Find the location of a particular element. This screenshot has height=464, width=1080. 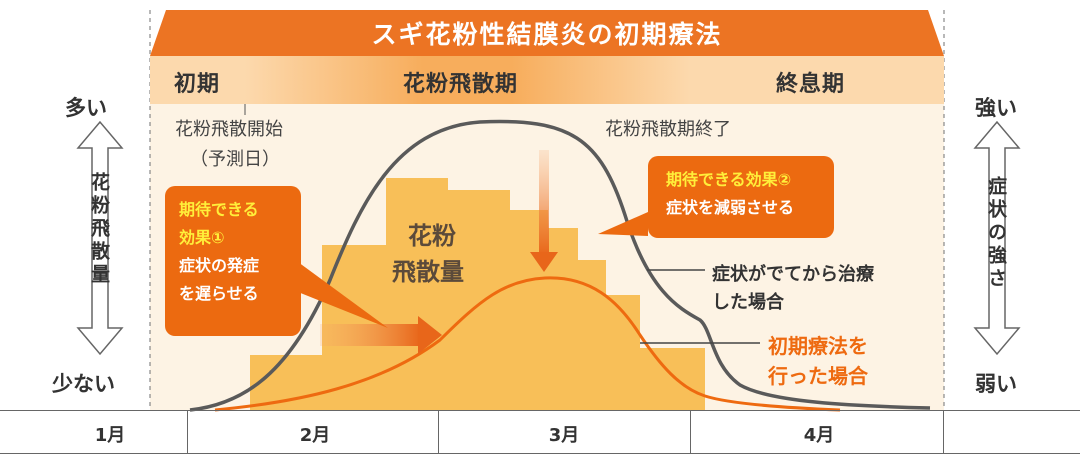

right-axis-top-label: 強い is located at coordinates (996, 108).